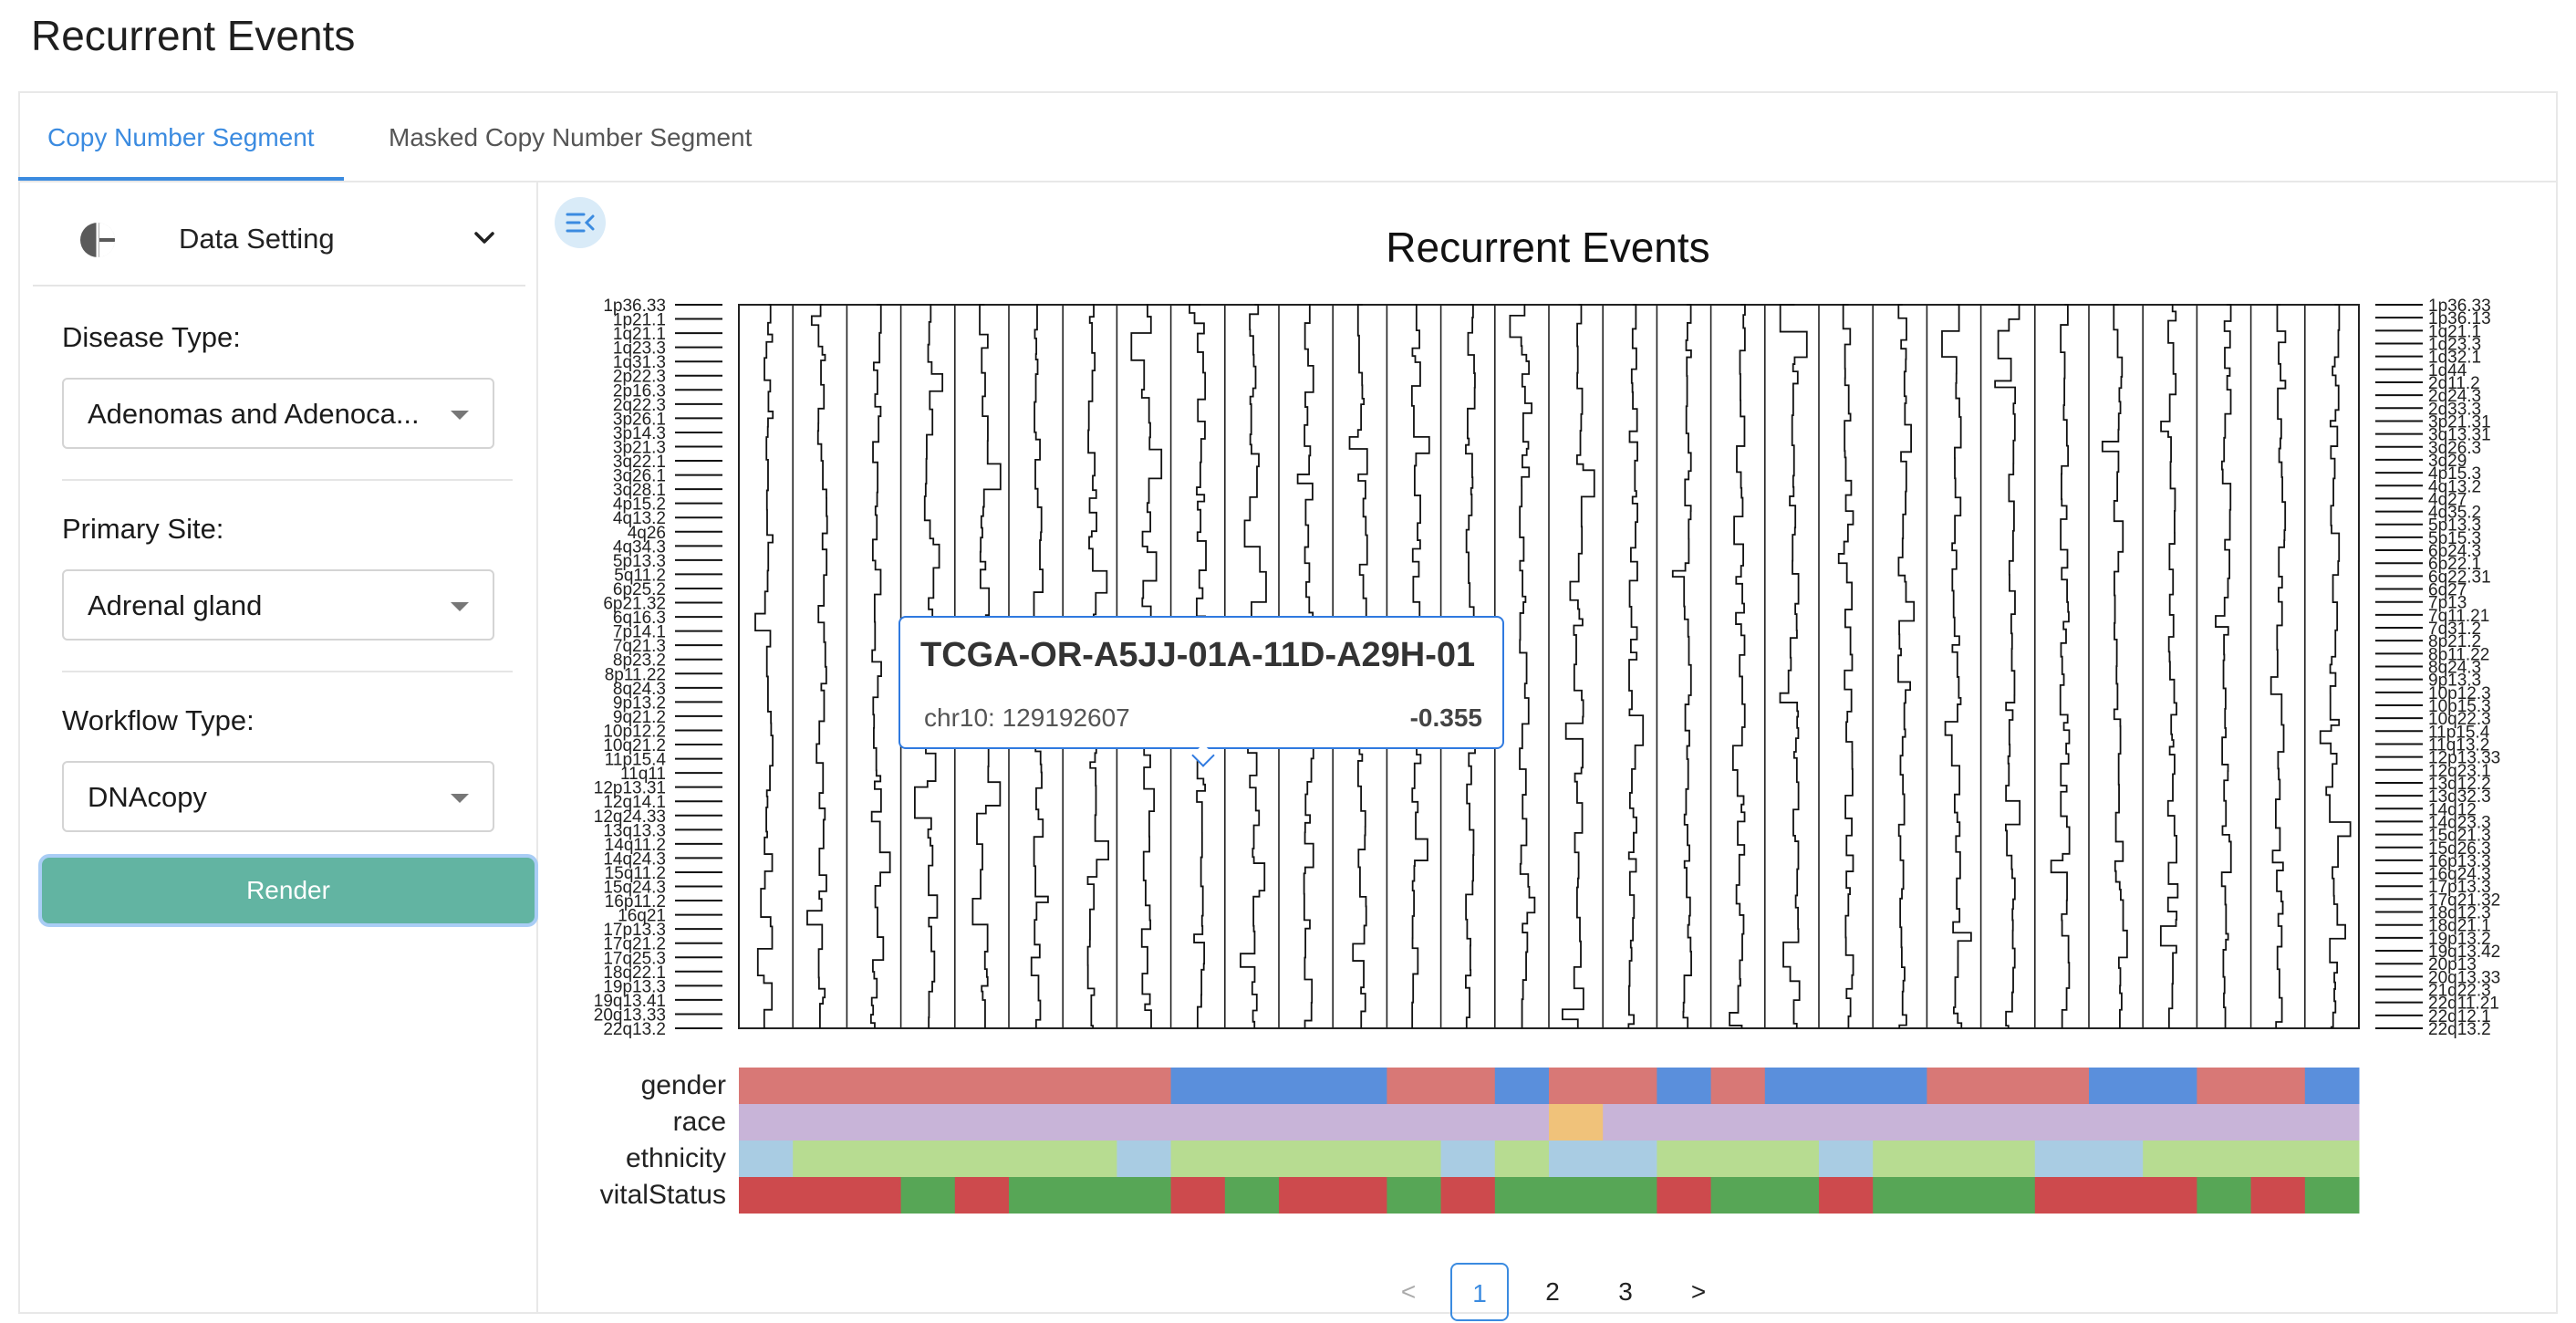 The image size is (2576, 1323). Describe the element at coordinates (1698, 1291) in the screenshot. I see `next-page-button: >` at that location.